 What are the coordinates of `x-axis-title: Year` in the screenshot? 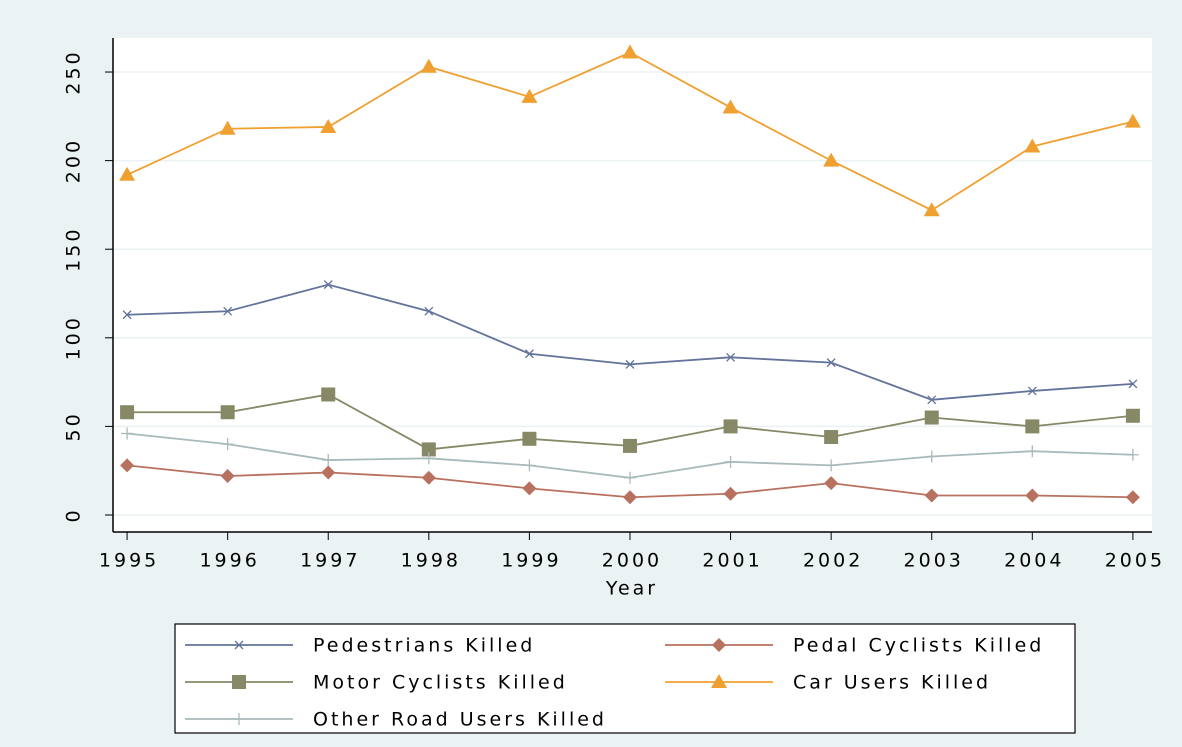 It's located at (631, 589).